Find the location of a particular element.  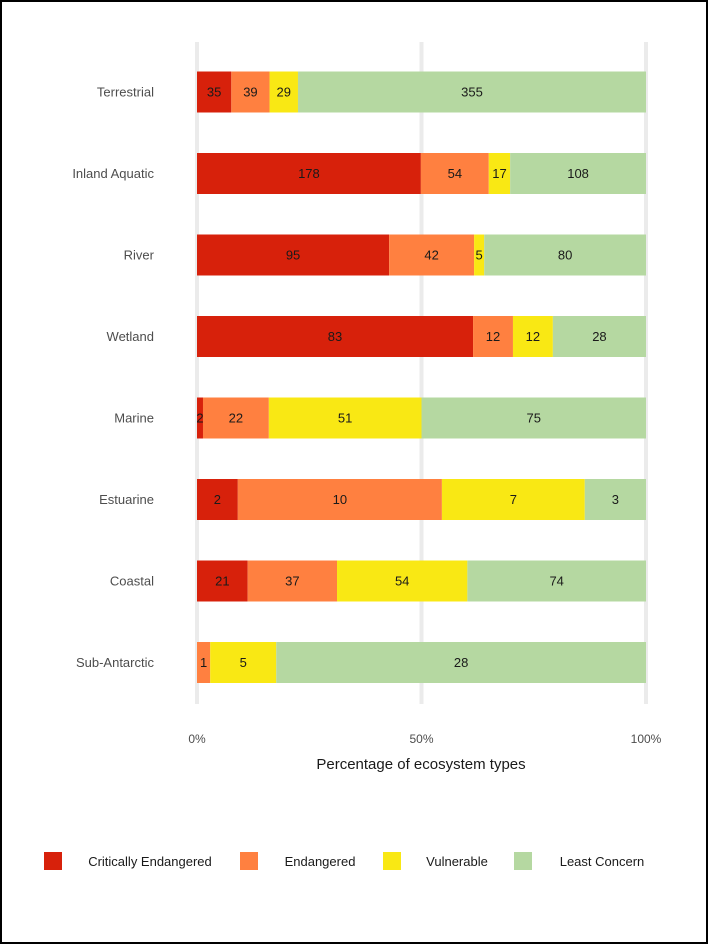

data-label: 39 is located at coordinates (250, 92).